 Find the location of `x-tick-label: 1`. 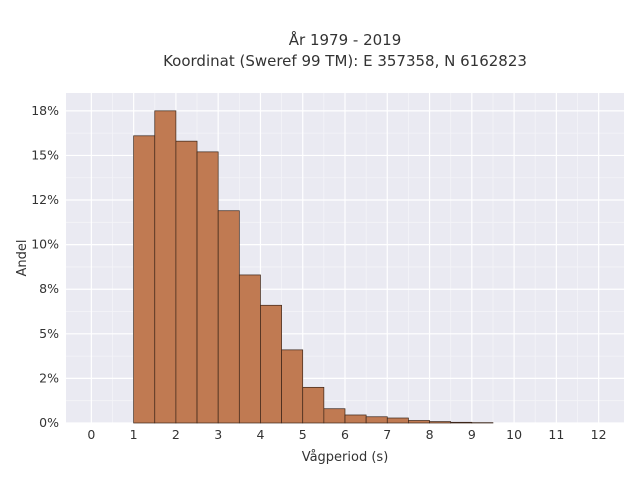

x-tick-label: 1 is located at coordinates (134, 434).